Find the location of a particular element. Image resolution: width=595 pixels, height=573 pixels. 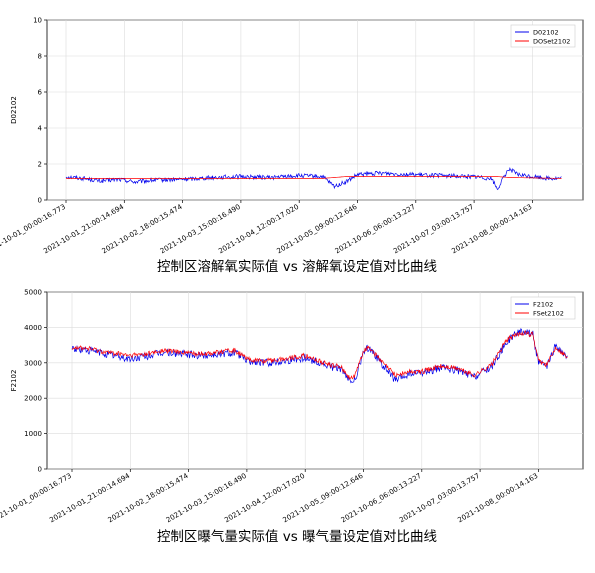

series-line-fset2102 is located at coordinates (319, 354).